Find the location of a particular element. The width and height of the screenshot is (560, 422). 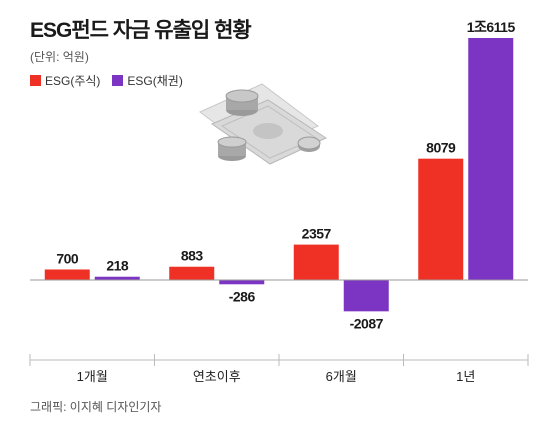

unit-label: (단위: 억원) is located at coordinates (59, 57).